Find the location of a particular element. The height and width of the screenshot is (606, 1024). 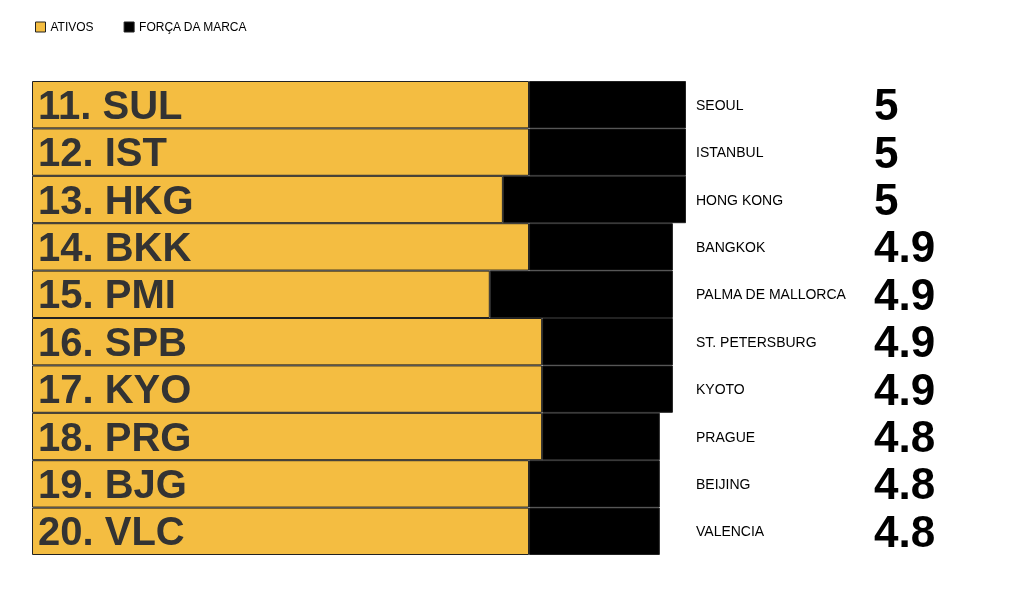

y-tick-label: 17. KYO is located at coordinates (115, 389).